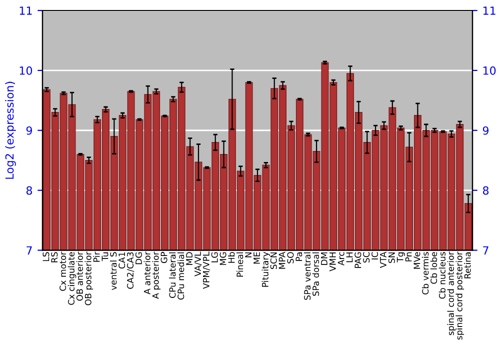 Image resolution: width=500 pixels, height=350 pixels. I want to click on x-tick-label: Hb, so click(231, 257).